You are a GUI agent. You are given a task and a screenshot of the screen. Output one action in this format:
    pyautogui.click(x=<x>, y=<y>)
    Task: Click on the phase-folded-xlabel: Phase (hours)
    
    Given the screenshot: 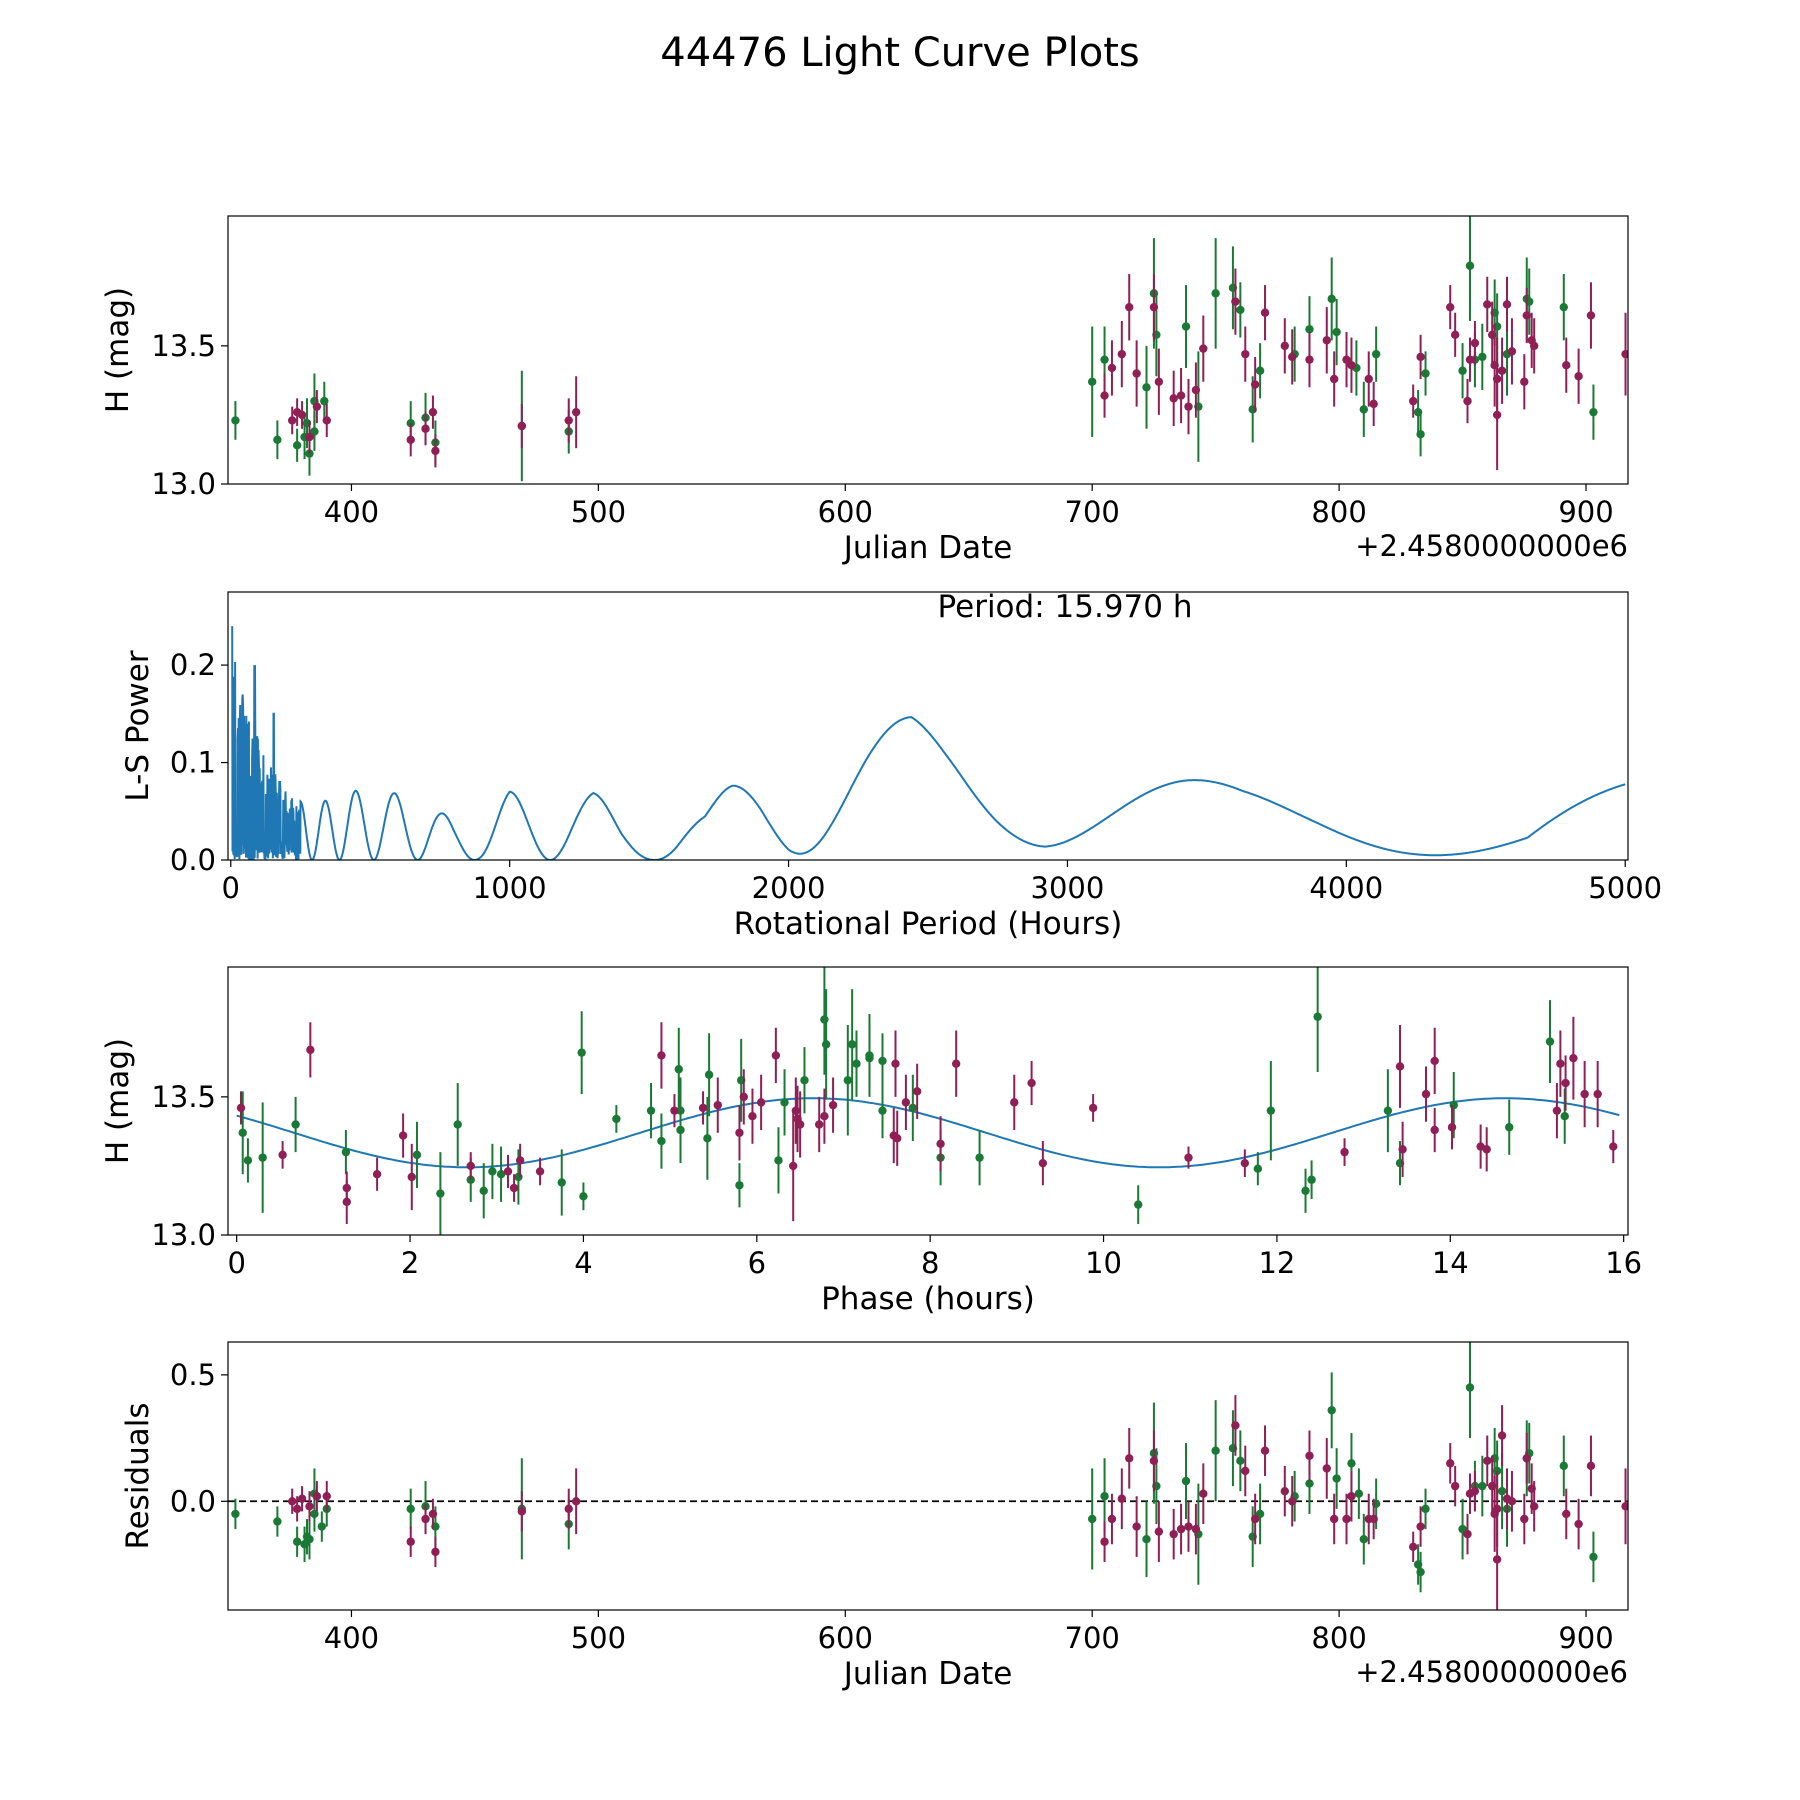 What is the action you would take?
    pyautogui.click(x=928, y=1299)
    